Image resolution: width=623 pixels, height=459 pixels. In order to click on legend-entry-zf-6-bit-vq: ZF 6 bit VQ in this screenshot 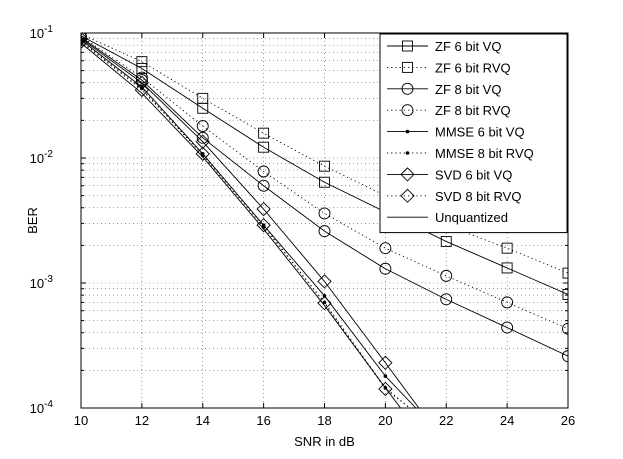, I will do `click(444, 46)`.